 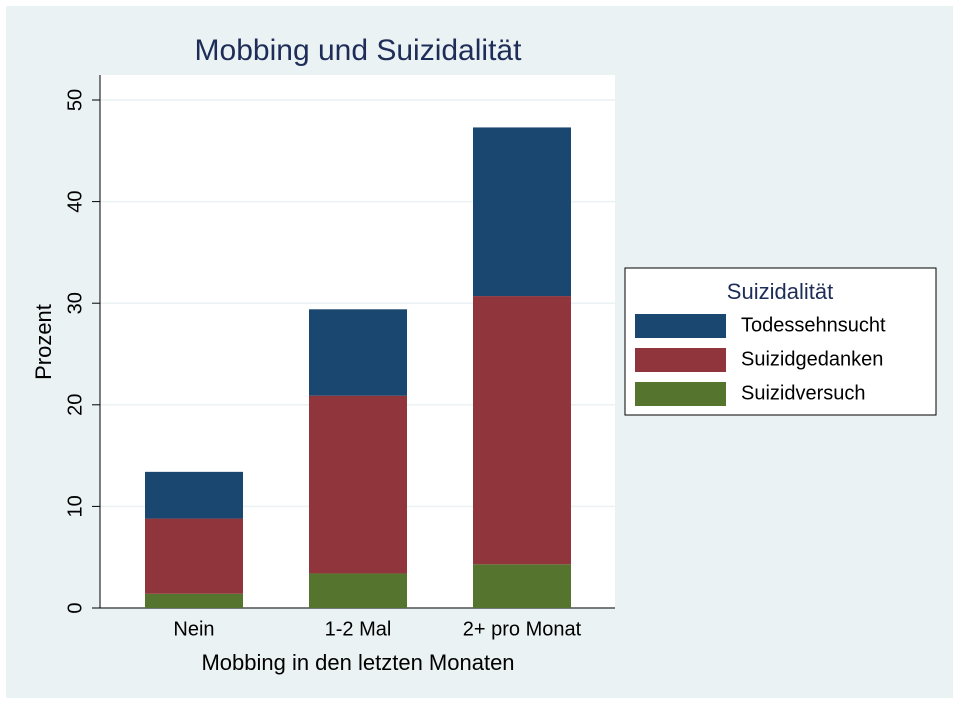 What do you see at coordinates (75, 100) in the screenshot?
I see `y-tick-label: 50` at bounding box center [75, 100].